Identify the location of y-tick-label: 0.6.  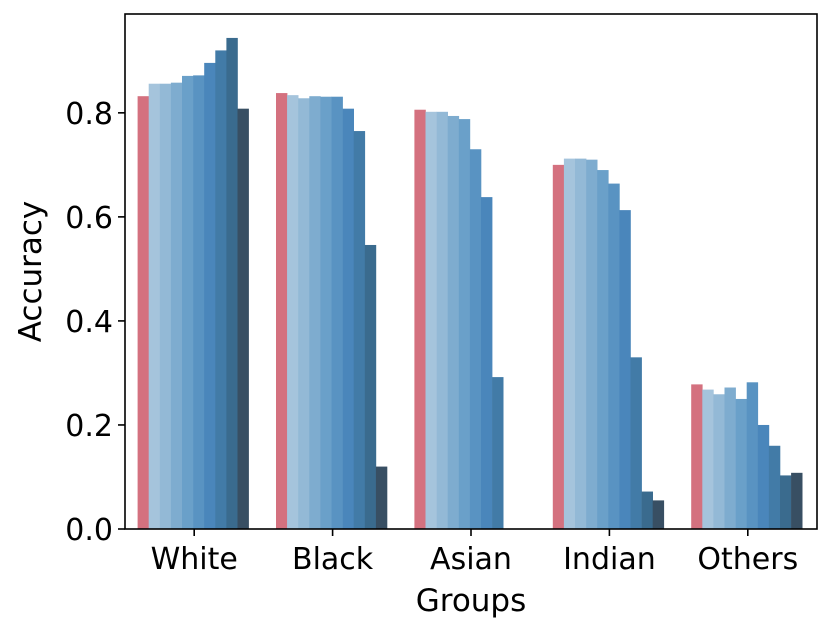
(89, 218).